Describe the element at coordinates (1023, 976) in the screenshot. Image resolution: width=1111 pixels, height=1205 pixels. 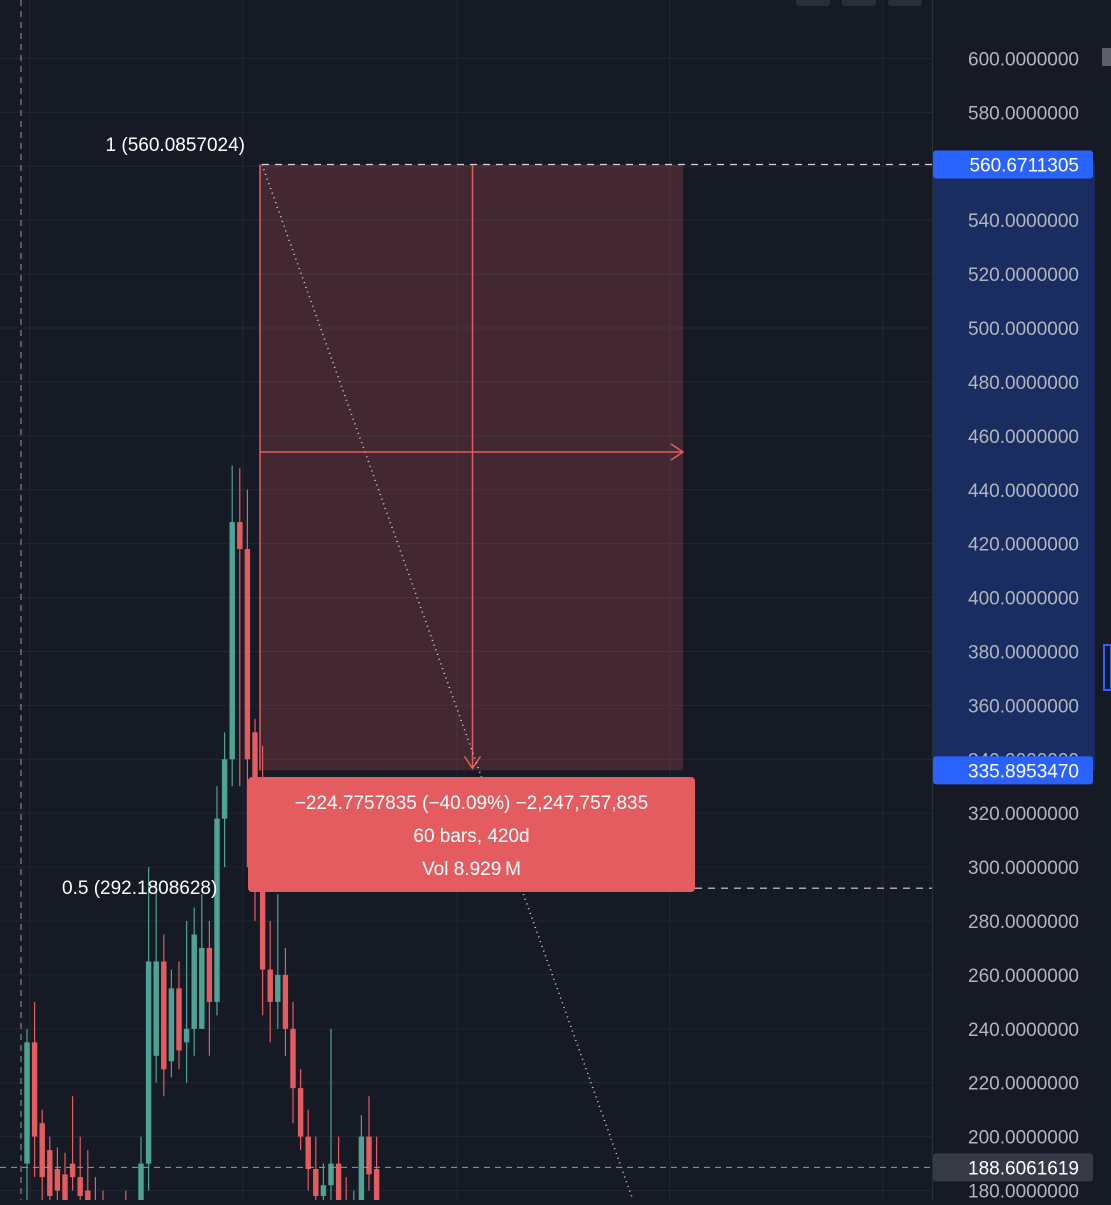
I see `price-axis-tick-label: 260.0000000` at that location.